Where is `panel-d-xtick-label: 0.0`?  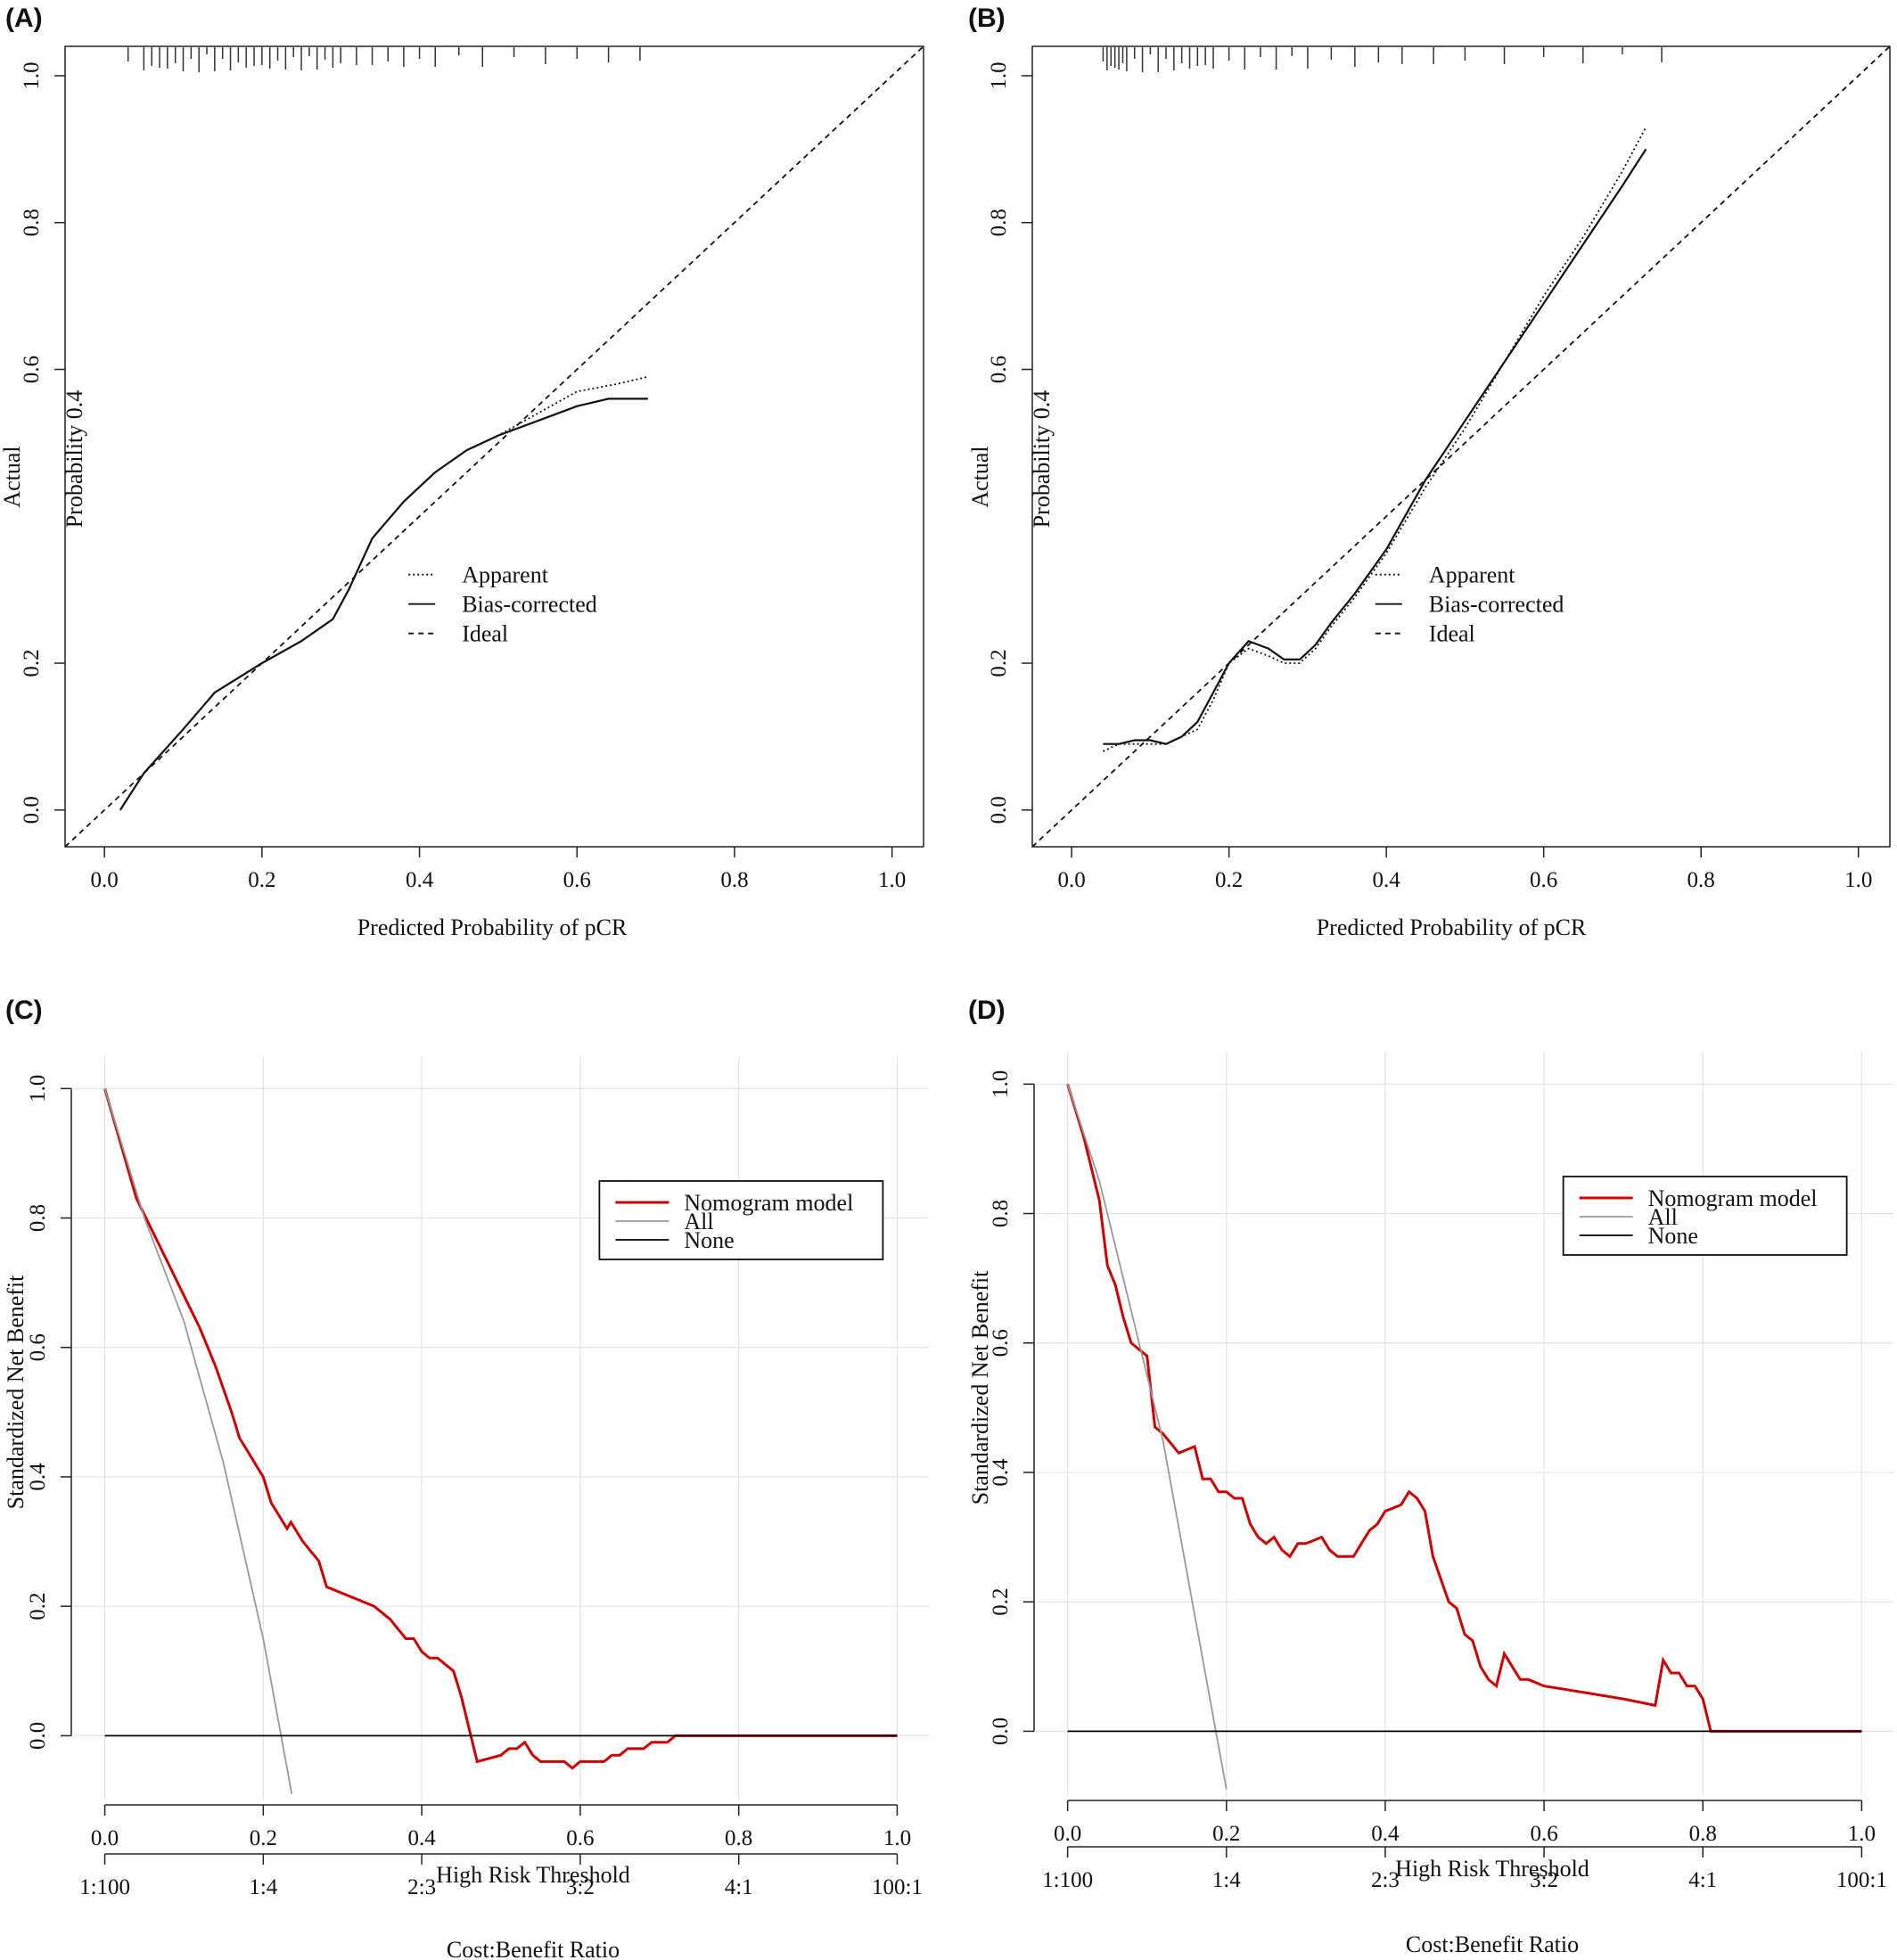
panel-d-xtick-label: 0.0 is located at coordinates (1067, 1834).